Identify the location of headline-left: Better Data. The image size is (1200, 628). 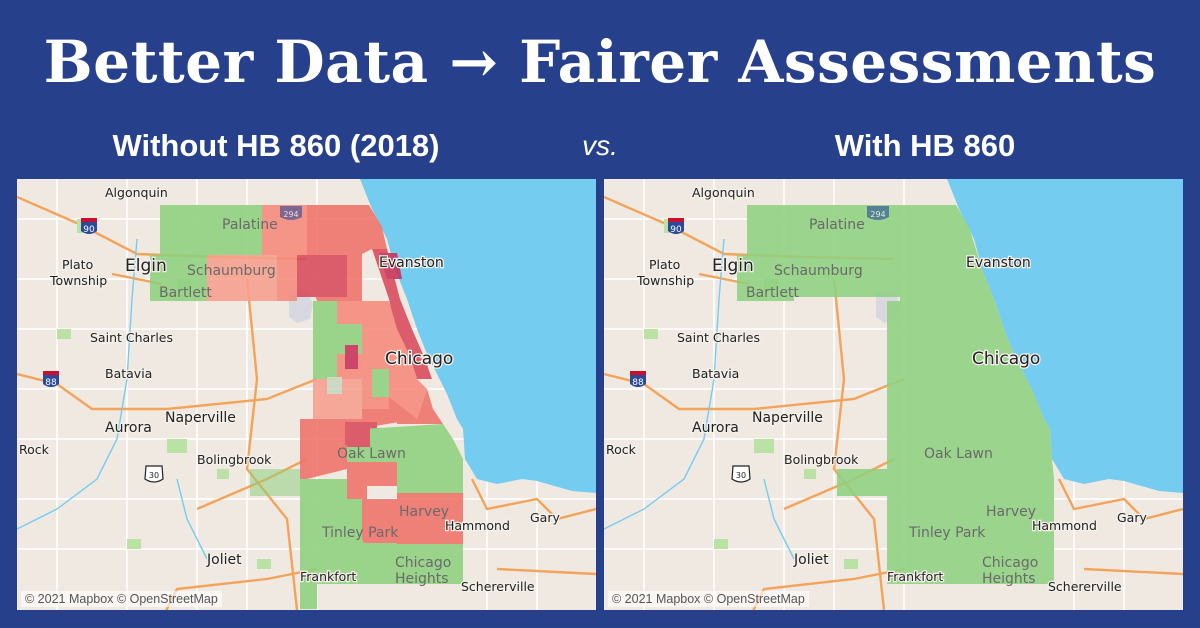
(236, 62).